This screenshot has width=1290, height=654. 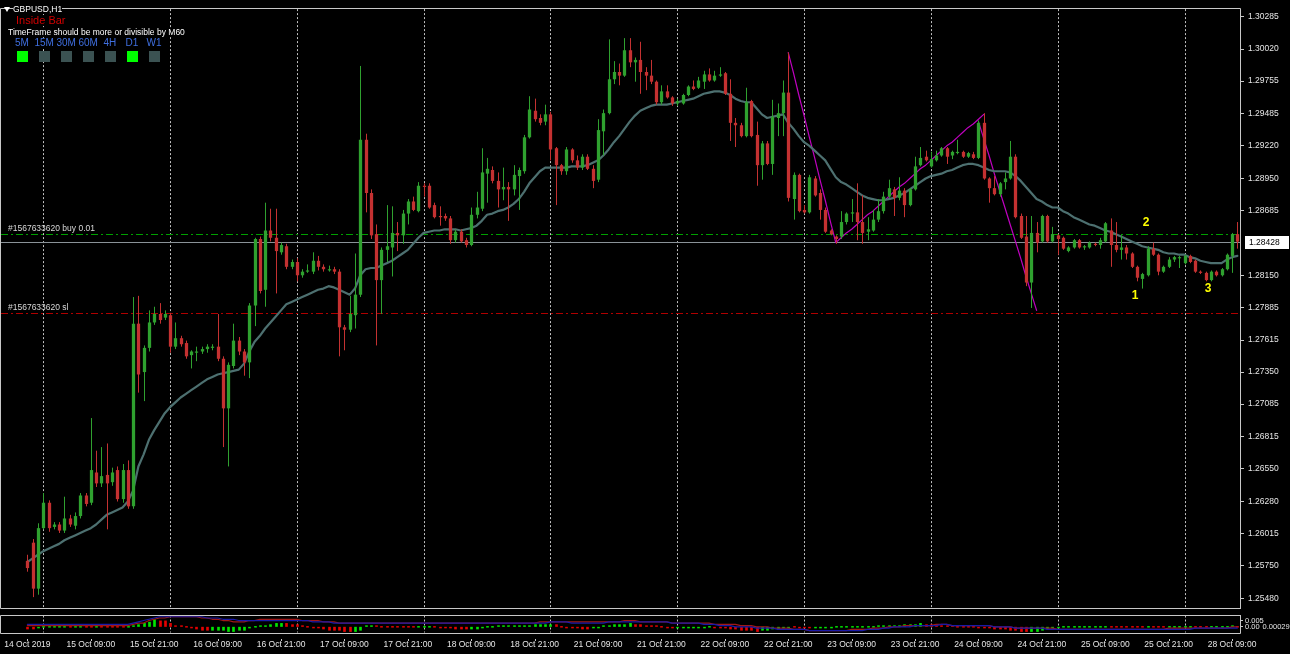 What do you see at coordinates (662, 644) in the screenshot?
I see `x-tick-label: 21 Oct 21:00` at bounding box center [662, 644].